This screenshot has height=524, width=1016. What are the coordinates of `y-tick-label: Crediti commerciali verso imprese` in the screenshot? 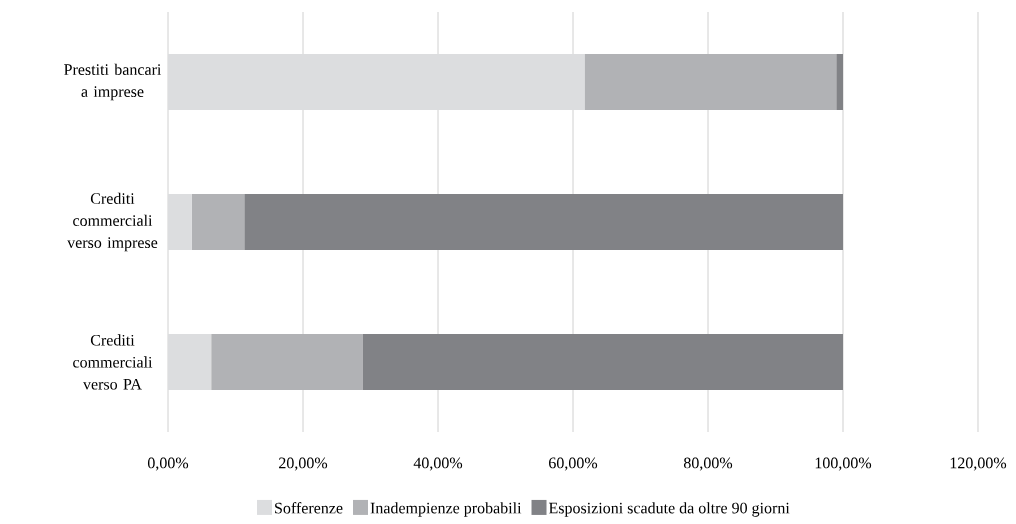 It's located at (112, 222).